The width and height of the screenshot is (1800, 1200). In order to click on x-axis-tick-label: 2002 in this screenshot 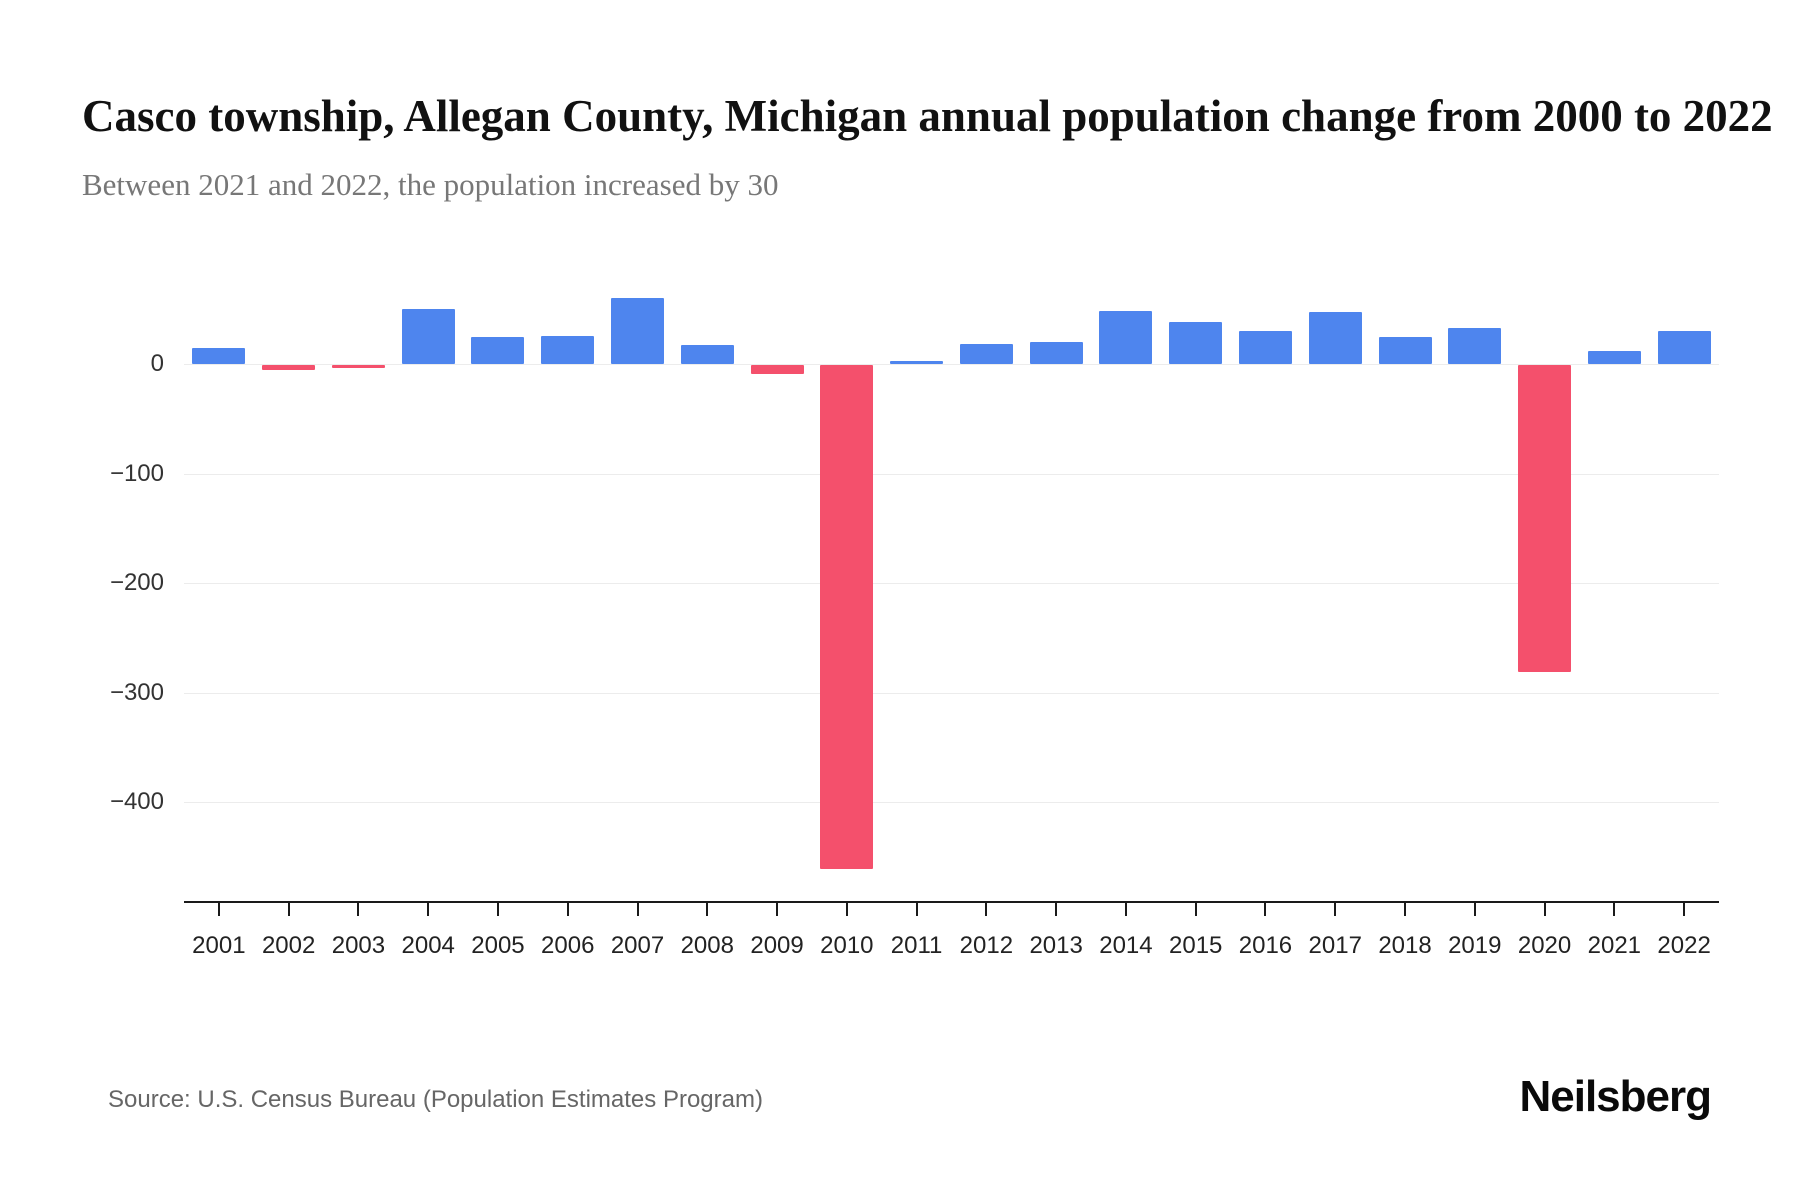, I will do `click(288, 945)`.